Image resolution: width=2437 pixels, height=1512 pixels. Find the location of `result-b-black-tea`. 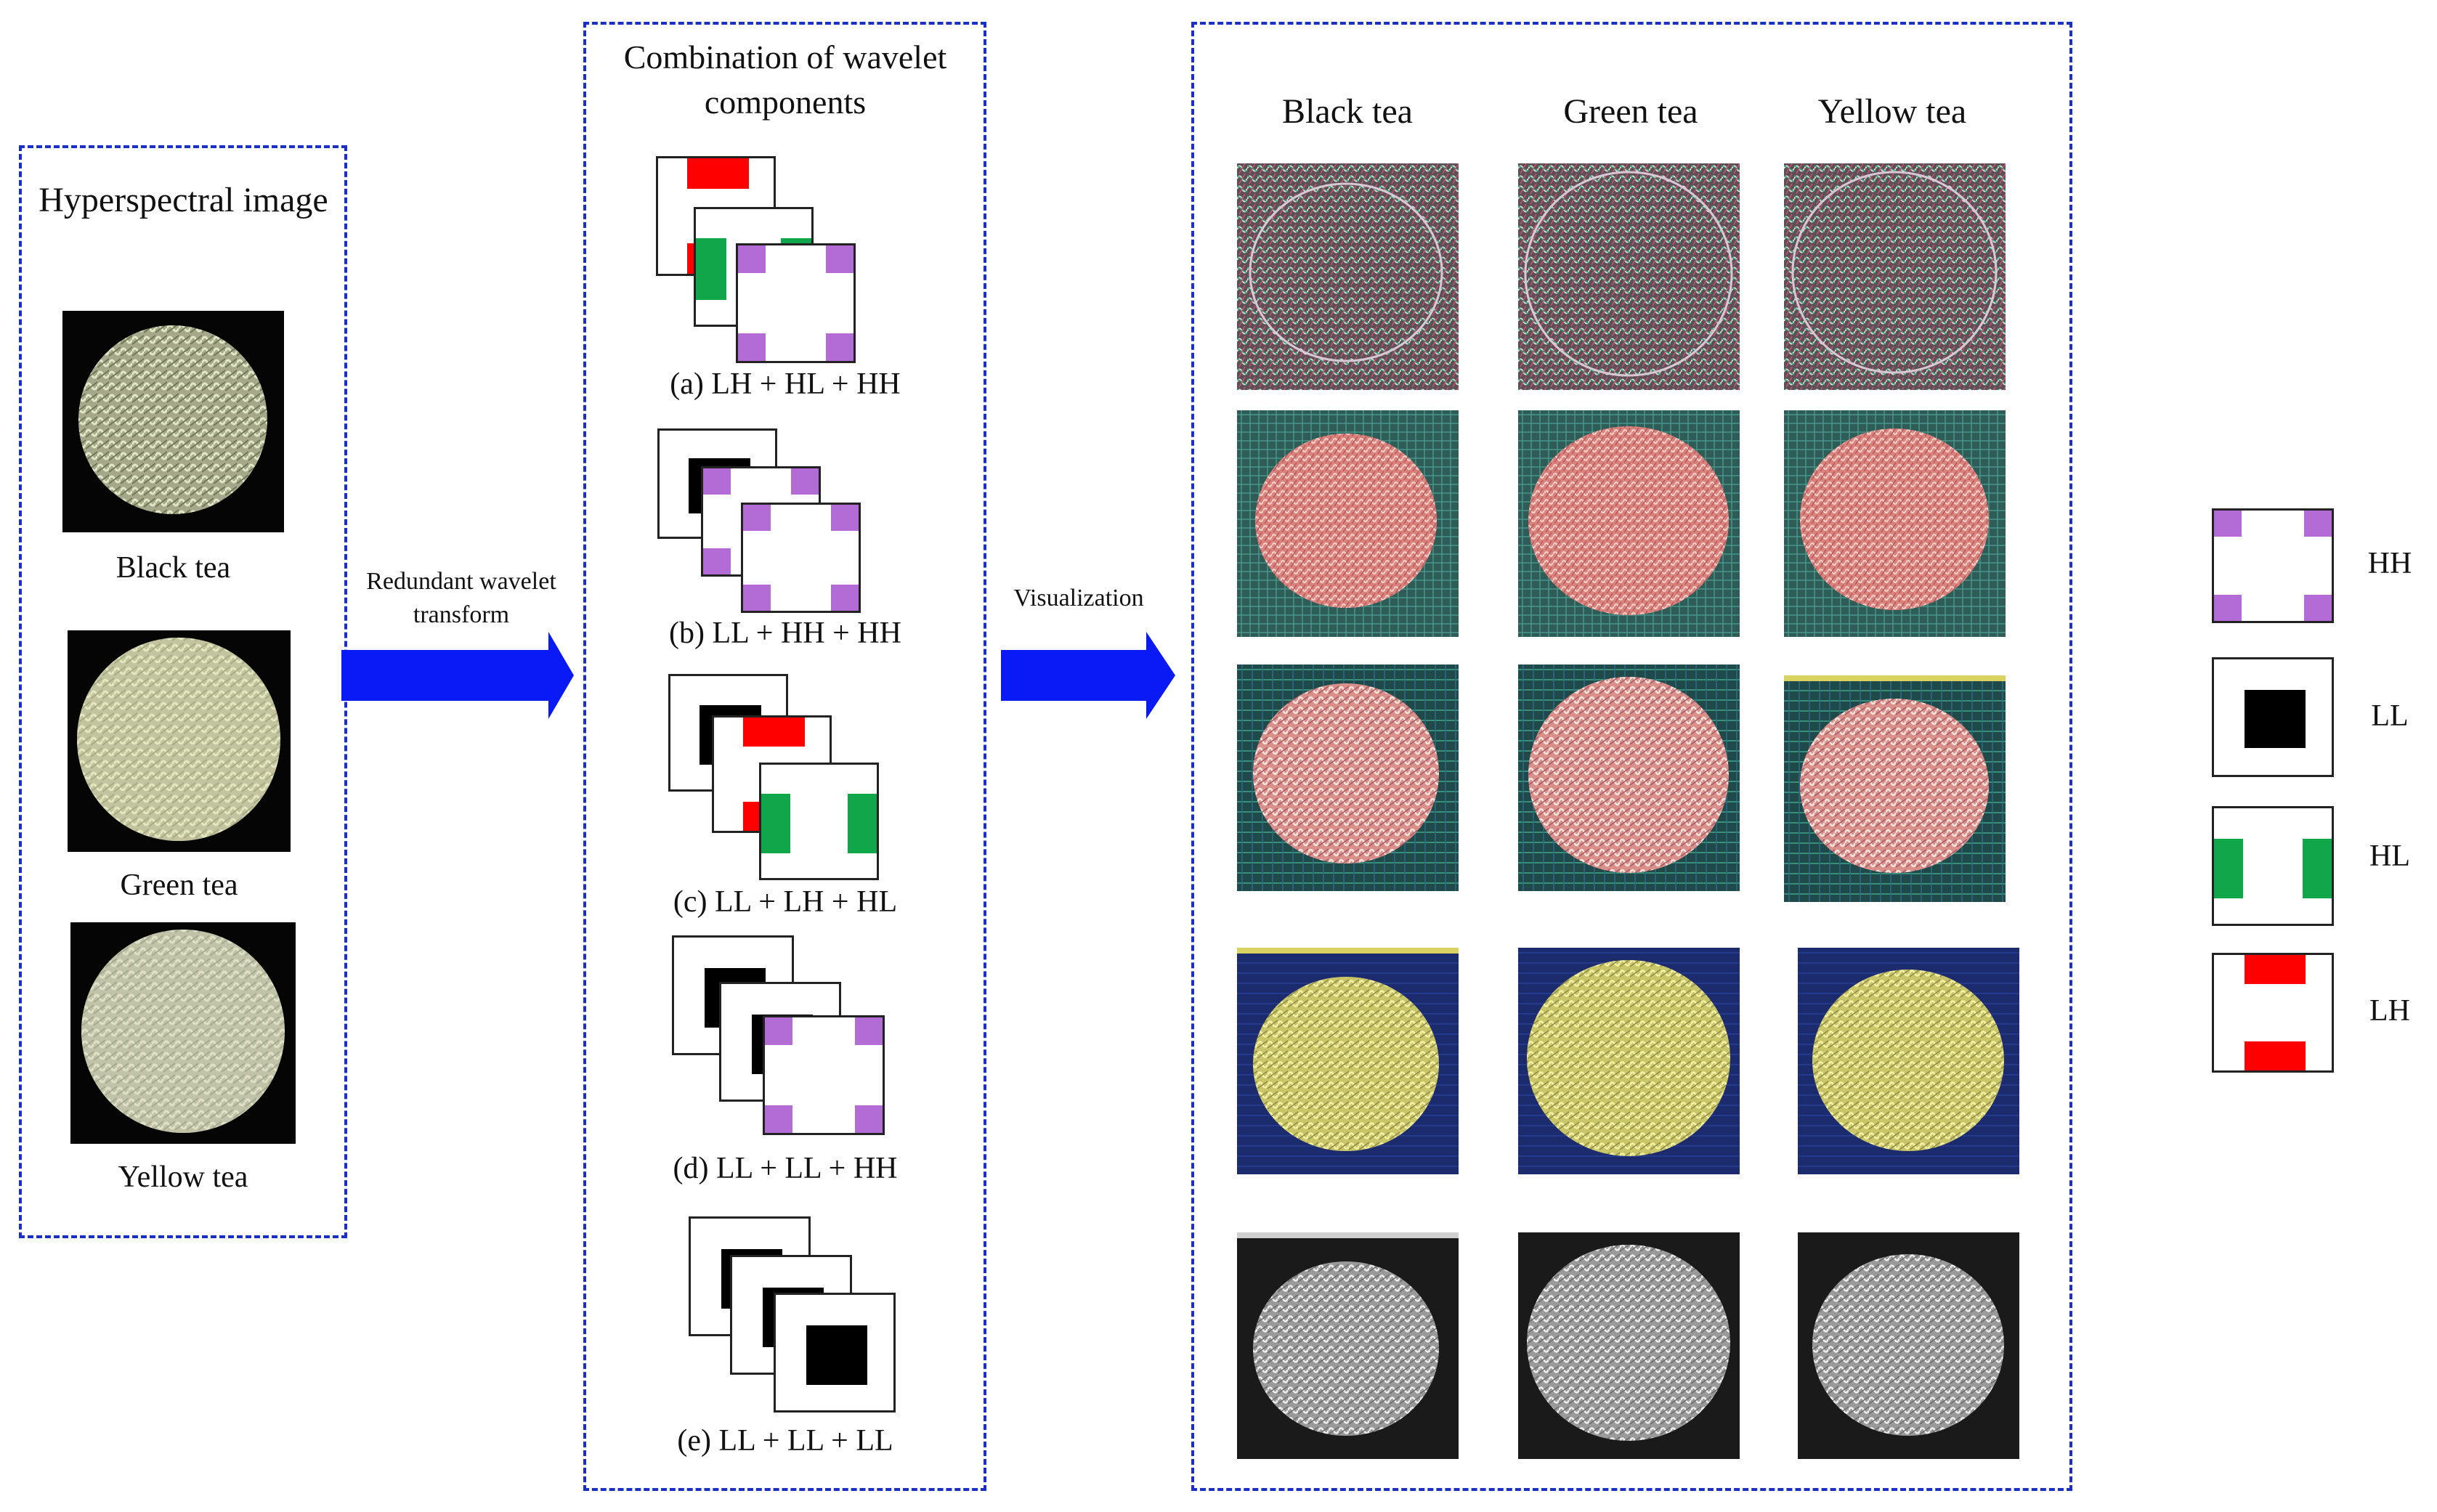

result-b-black-tea is located at coordinates (1348, 523).